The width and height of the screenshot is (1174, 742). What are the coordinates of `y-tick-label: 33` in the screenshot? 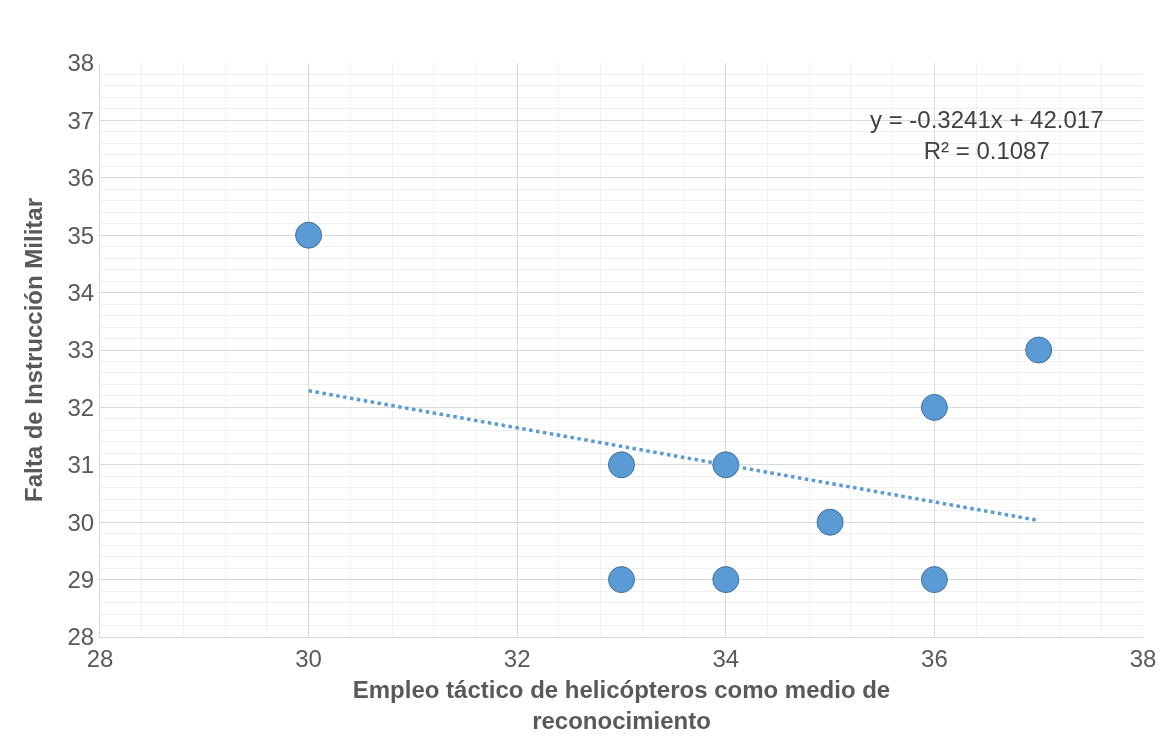 It's located at (81, 350).